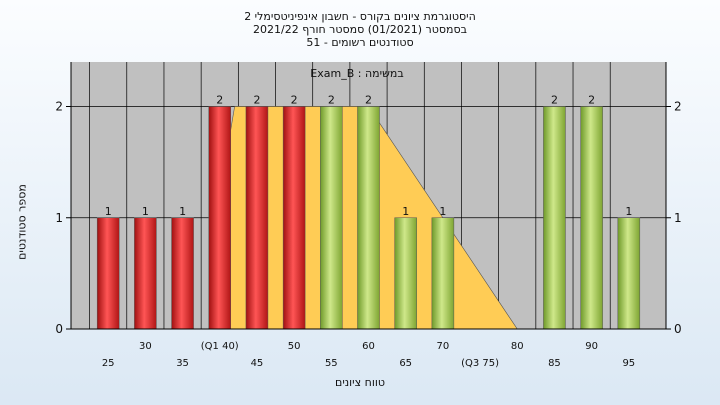  I want to click on x-tick-label: (Q1 40), so click(220, 346).